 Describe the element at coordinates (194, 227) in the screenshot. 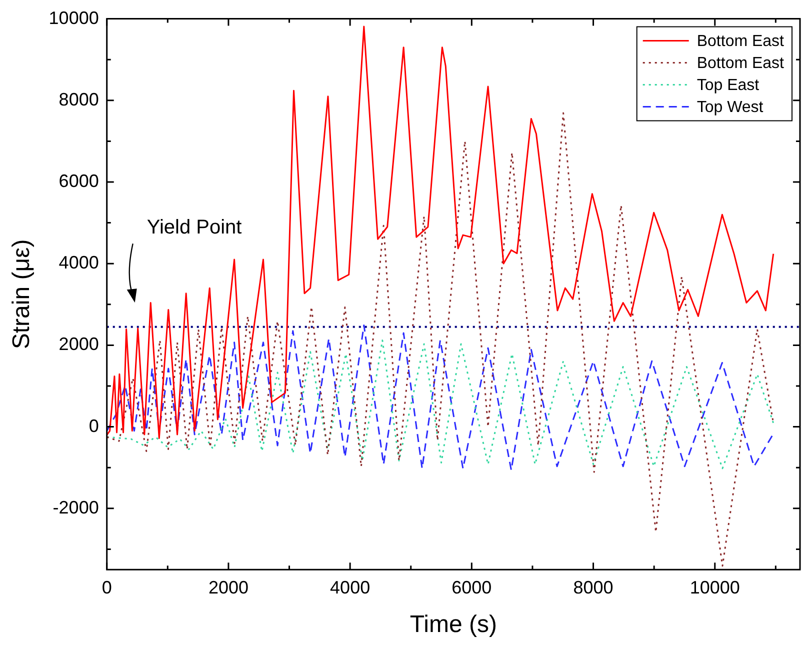

I see `annotation: Yield Point` at that location.